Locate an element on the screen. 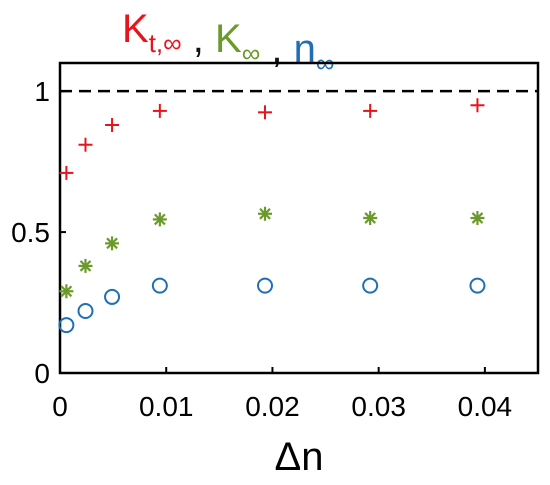 Image resolution: width=550 pixels, height=485 pixels. y-tick-label: 0.5 is located at coordinates (30, 232).